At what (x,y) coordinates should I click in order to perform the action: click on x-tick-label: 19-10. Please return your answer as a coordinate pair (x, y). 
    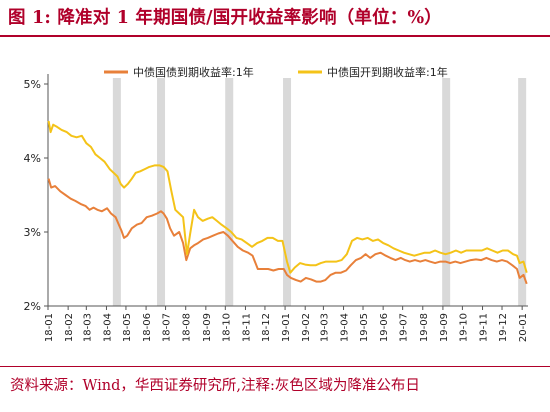
    Looking at the image, I should click on (463, 327).